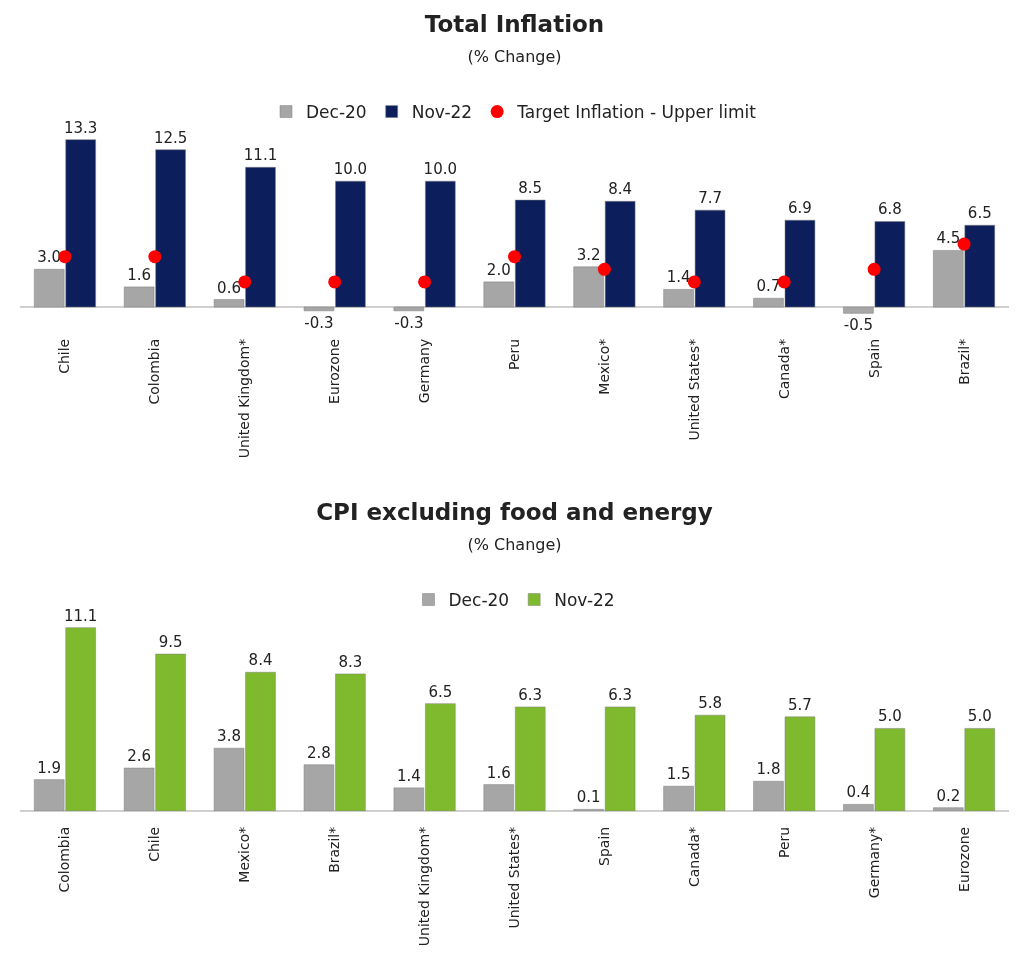 The width and height of the screenshot is (1029, 976). Describe the element at coordinates (948, 238) in the screenshot. I see `data-label: 4.5` at that location.